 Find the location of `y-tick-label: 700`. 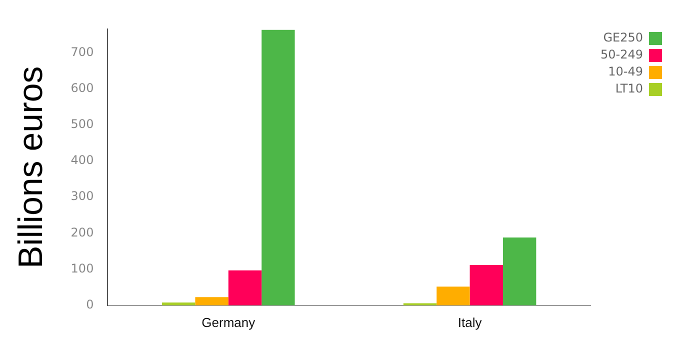

y-tick-label: 700 is located at coordinates (82, 51).